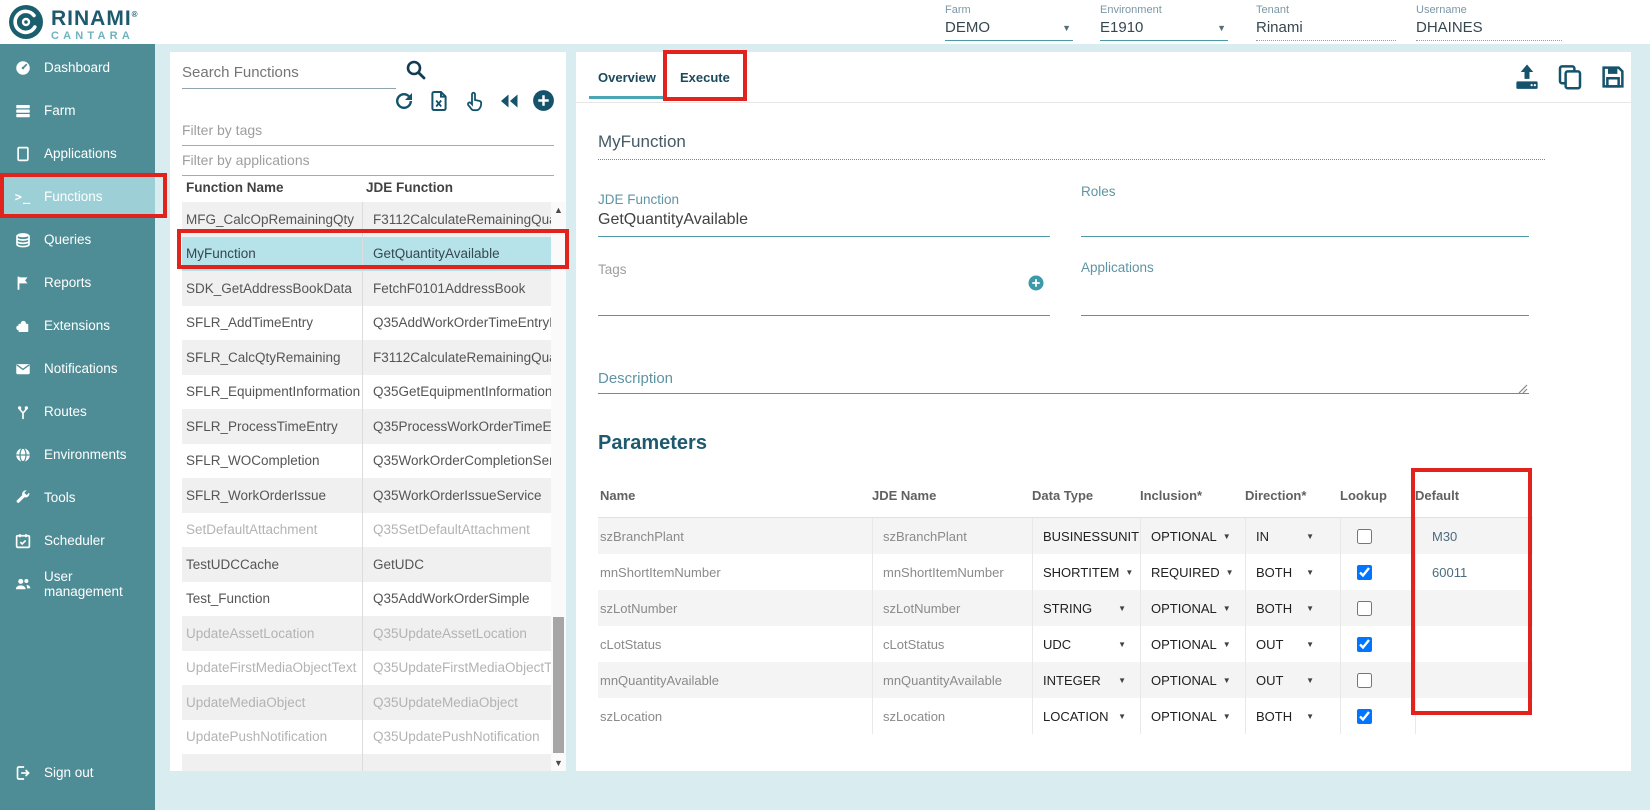 This screenshot has height=810, width=1650. What do you see at coordinates (23, 541) in the screenshot?
I see `scheduler-icon` at bounding box center [23, 541].